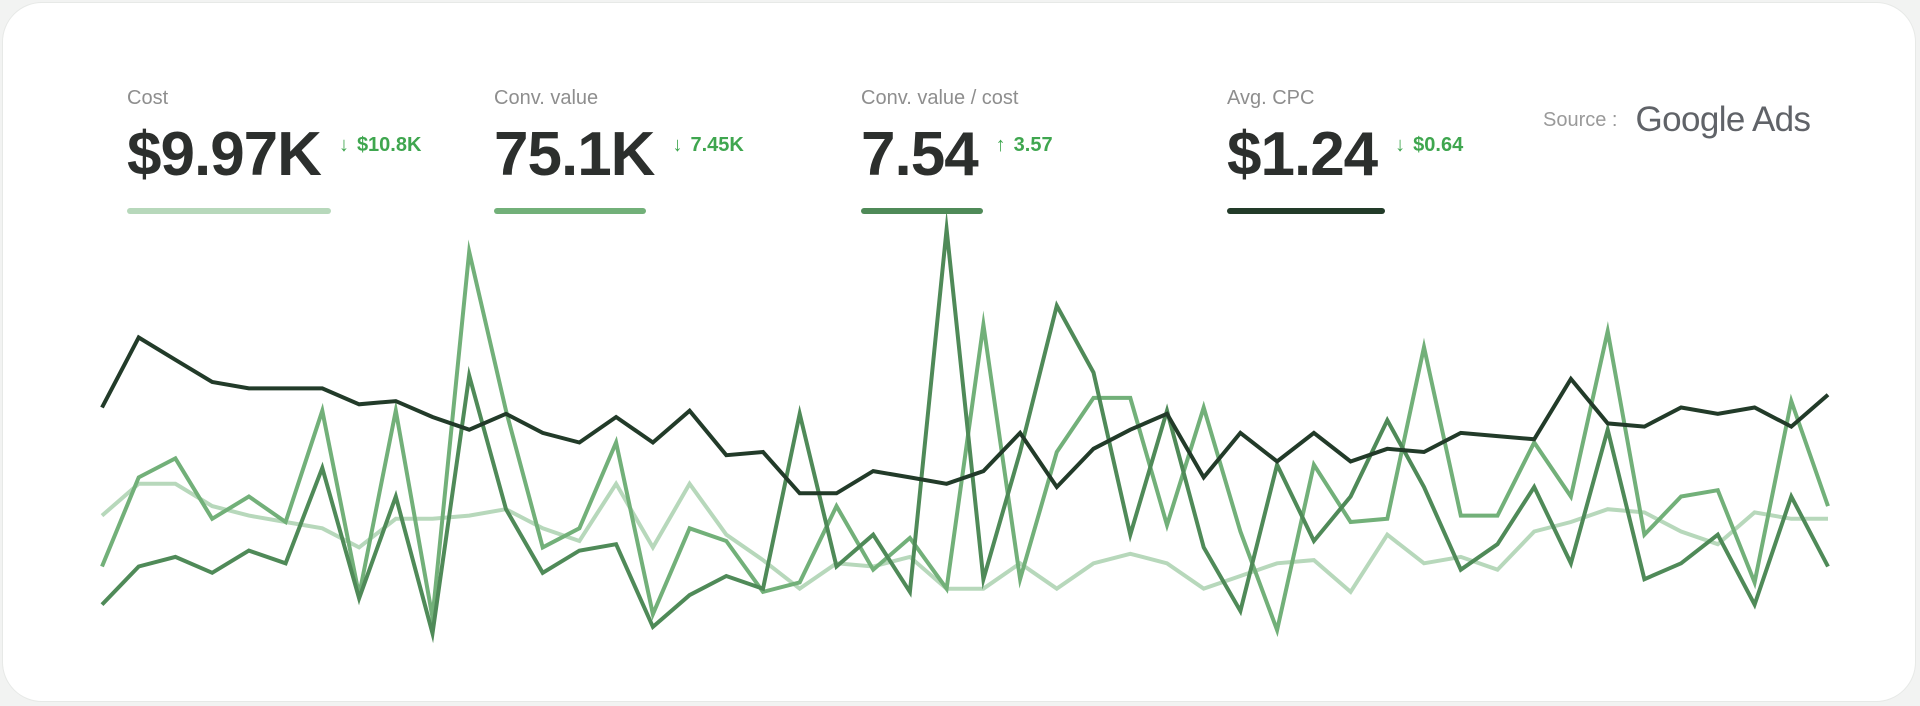 The image size is (1920, 706). What do you see at coordinates (1723, 119) in the screenshot?
I see `google-ads-logo: Google Ads` at bounding box center [1723, 119].